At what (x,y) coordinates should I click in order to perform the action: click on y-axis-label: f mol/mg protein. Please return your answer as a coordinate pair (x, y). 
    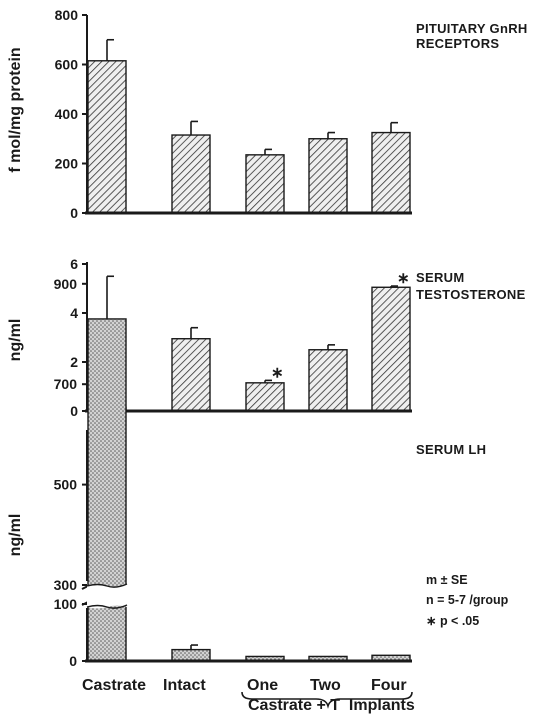
    Looking at the image, I should click on (15, 109).